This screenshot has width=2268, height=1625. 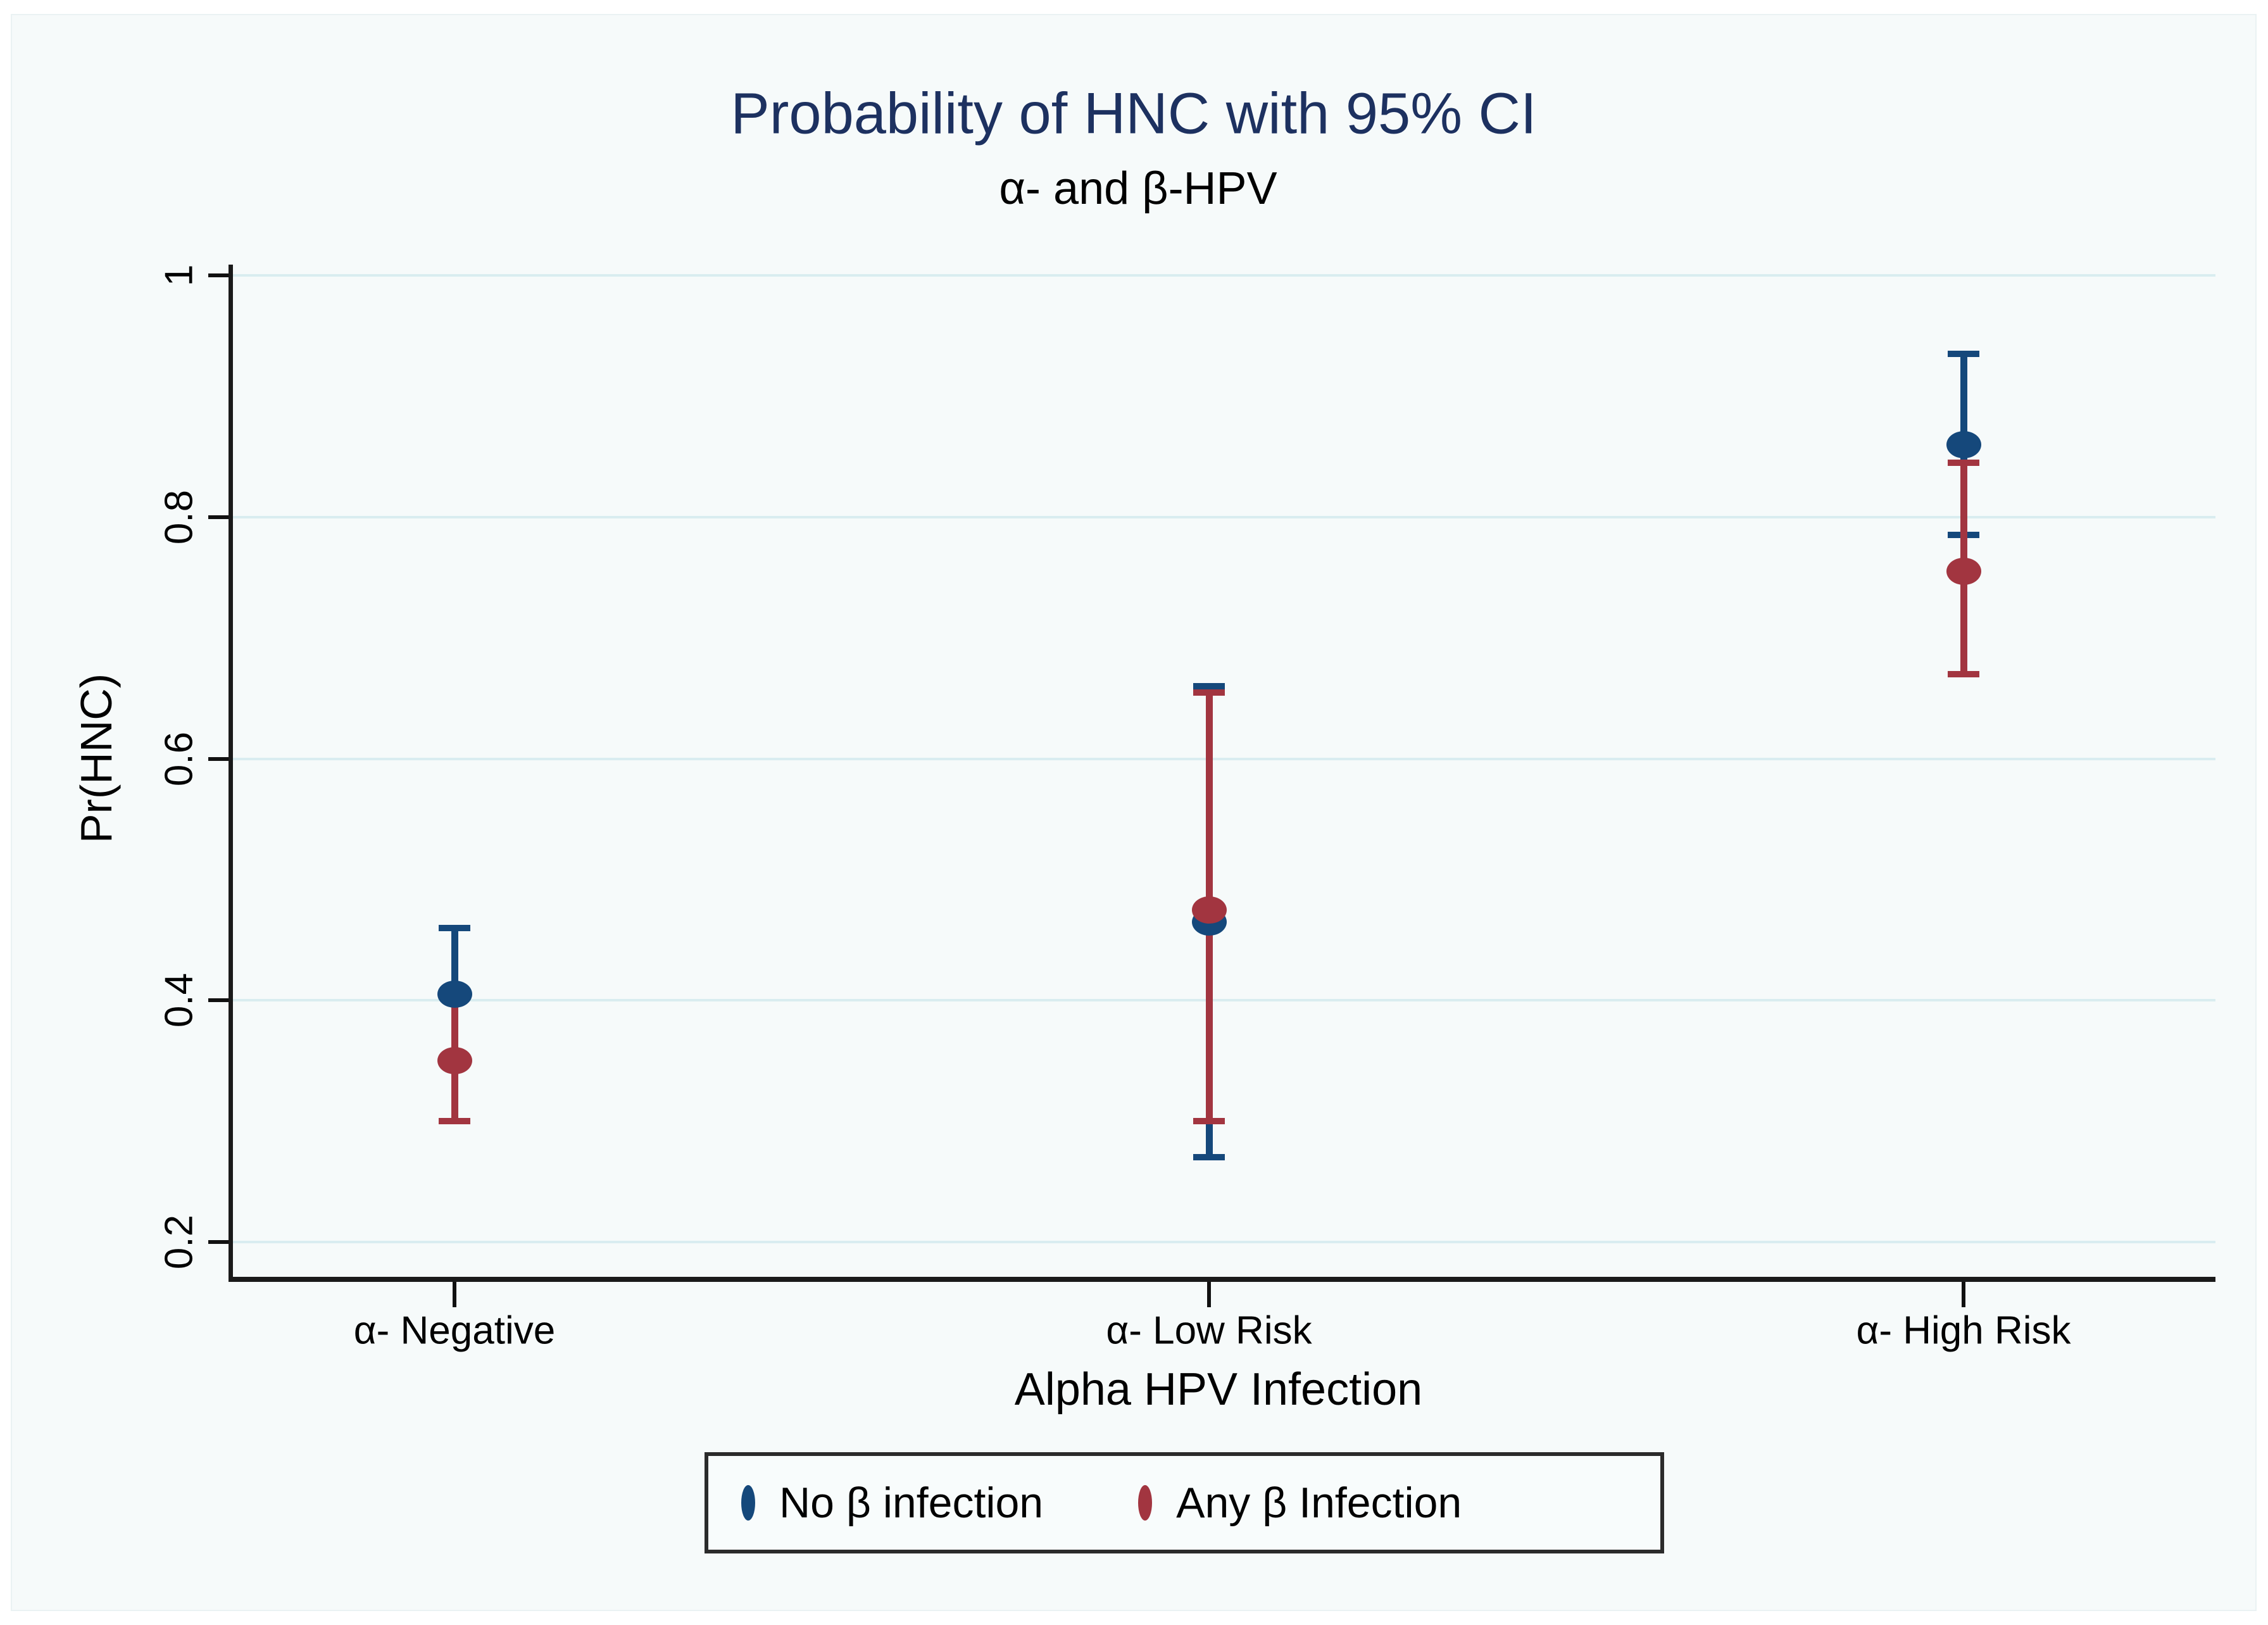 I want to click on chart-subtitle: α- and β-HPV, so click(x=1138, y=188).